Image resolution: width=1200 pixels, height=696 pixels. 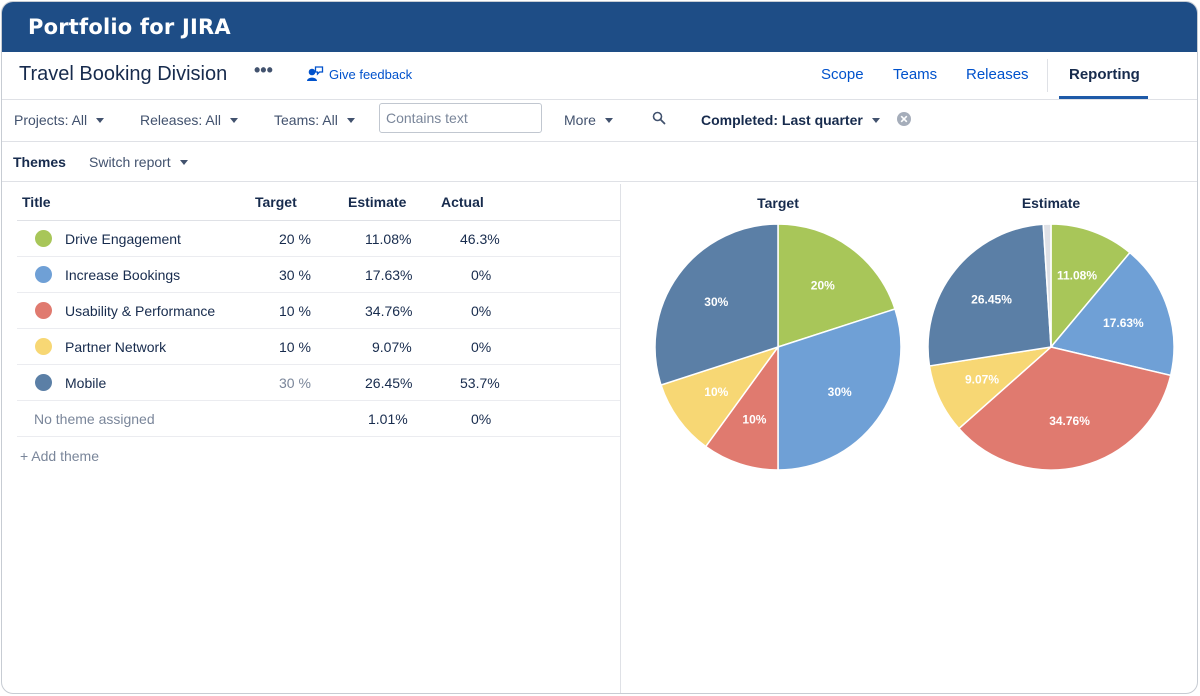 What do you see at coordinates (1104, 74) in the screenshot?
I see `tab-reporting: Reporting` at bounding box center [1104, 74].